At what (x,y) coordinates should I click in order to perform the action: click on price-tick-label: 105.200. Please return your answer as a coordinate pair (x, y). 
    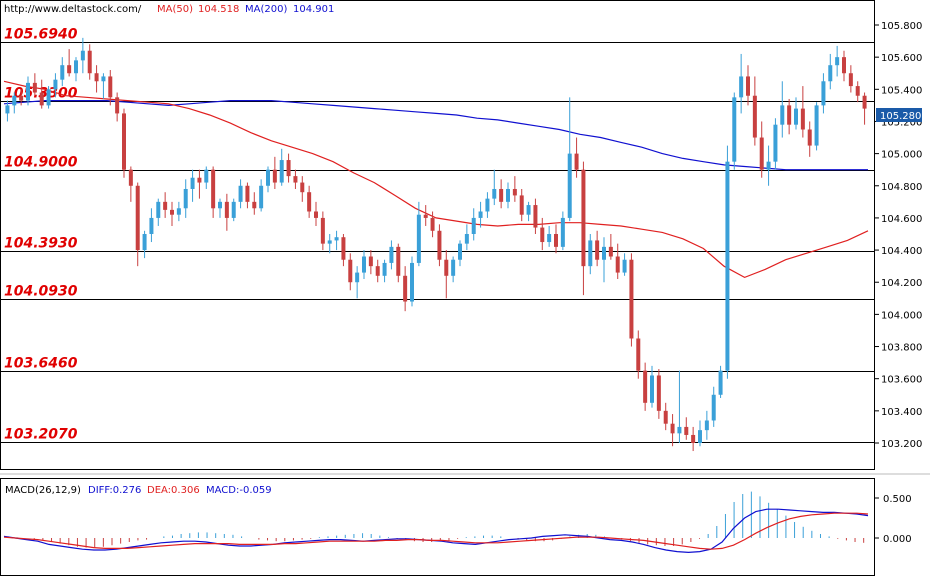
    Looking at the image, I should click on (901, 122).